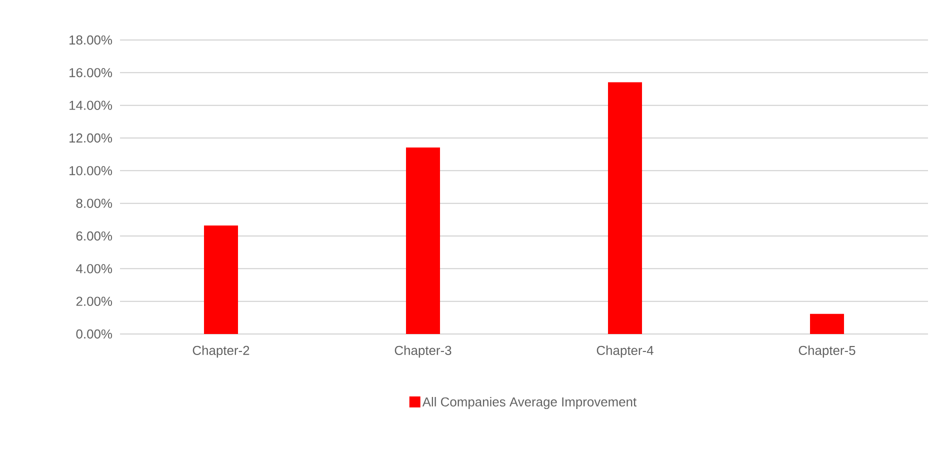 The image size is (944, 452). What do you see at coordinates (91, 105) in the screenshot?
I see `y-tick-label: 14.00%` at bounding box center [91, 105].